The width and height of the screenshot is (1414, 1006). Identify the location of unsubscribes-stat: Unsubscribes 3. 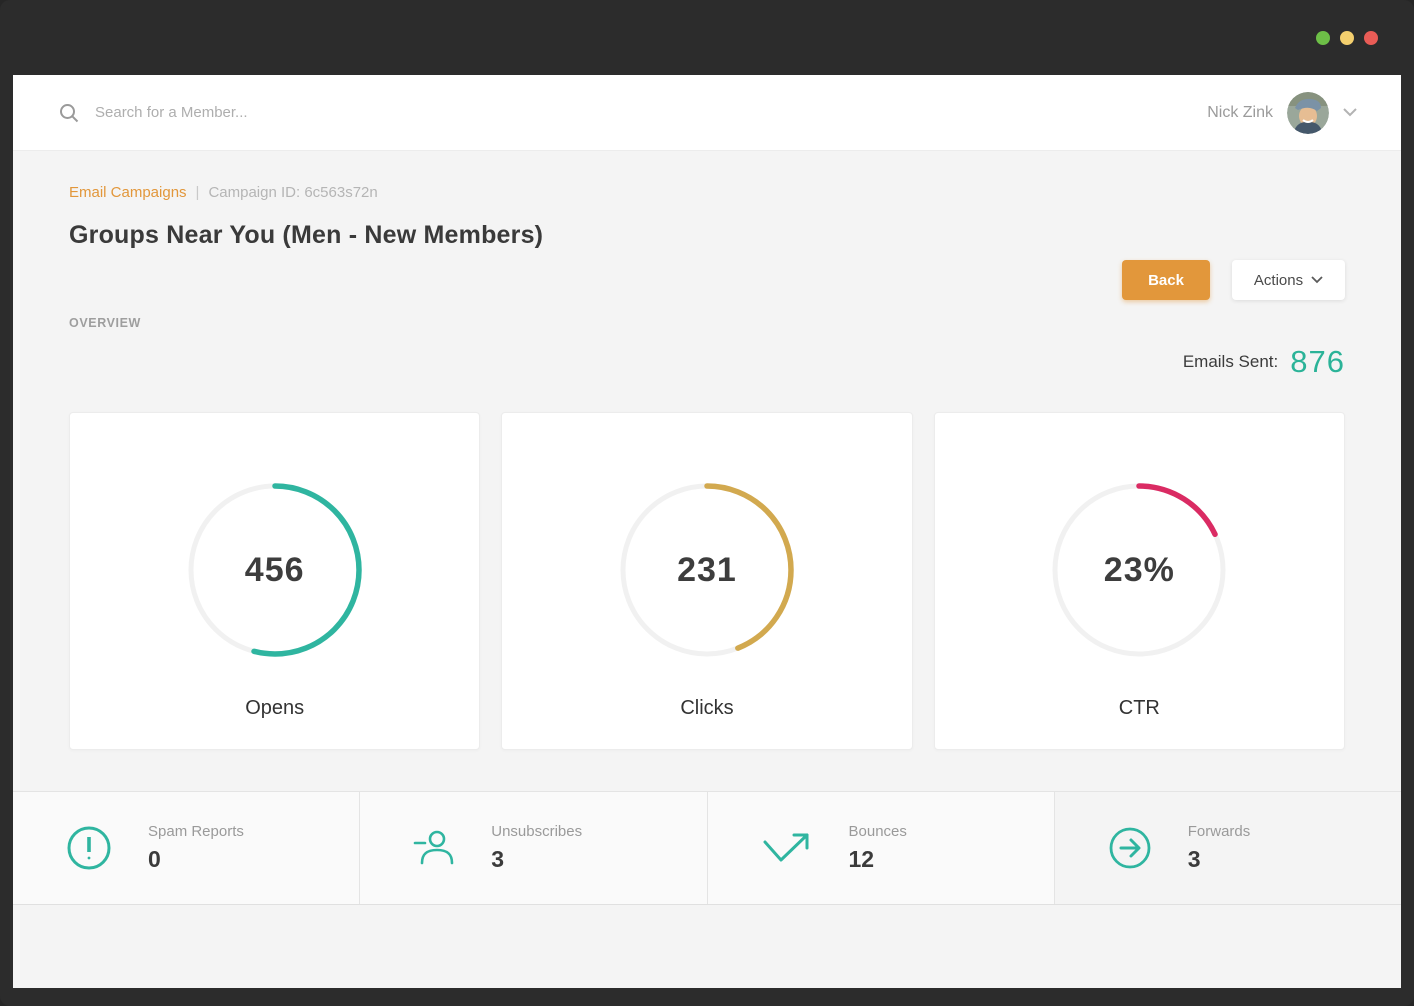
(534, 848).